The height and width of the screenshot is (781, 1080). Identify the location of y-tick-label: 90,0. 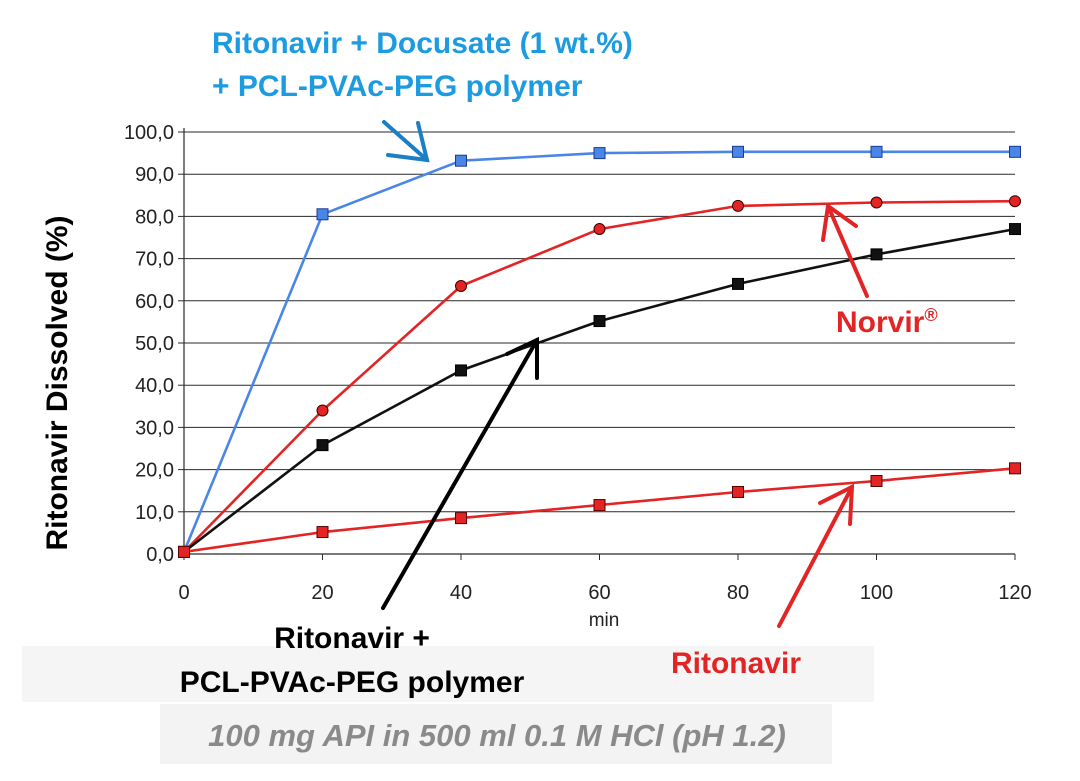
(154, 175).